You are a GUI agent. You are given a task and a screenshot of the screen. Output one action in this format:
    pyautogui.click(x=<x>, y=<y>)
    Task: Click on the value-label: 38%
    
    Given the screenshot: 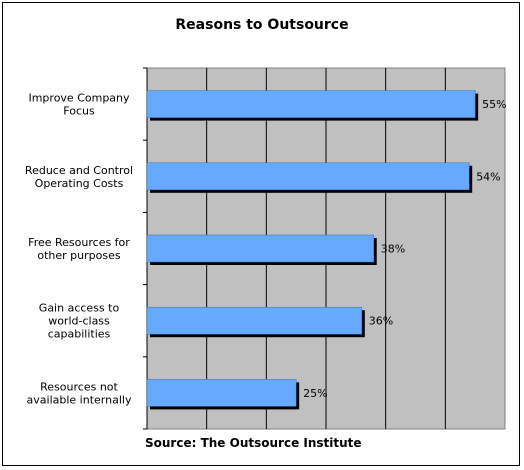 What is the action you would take?
    pyautogui.click(x=393, y=249)
    